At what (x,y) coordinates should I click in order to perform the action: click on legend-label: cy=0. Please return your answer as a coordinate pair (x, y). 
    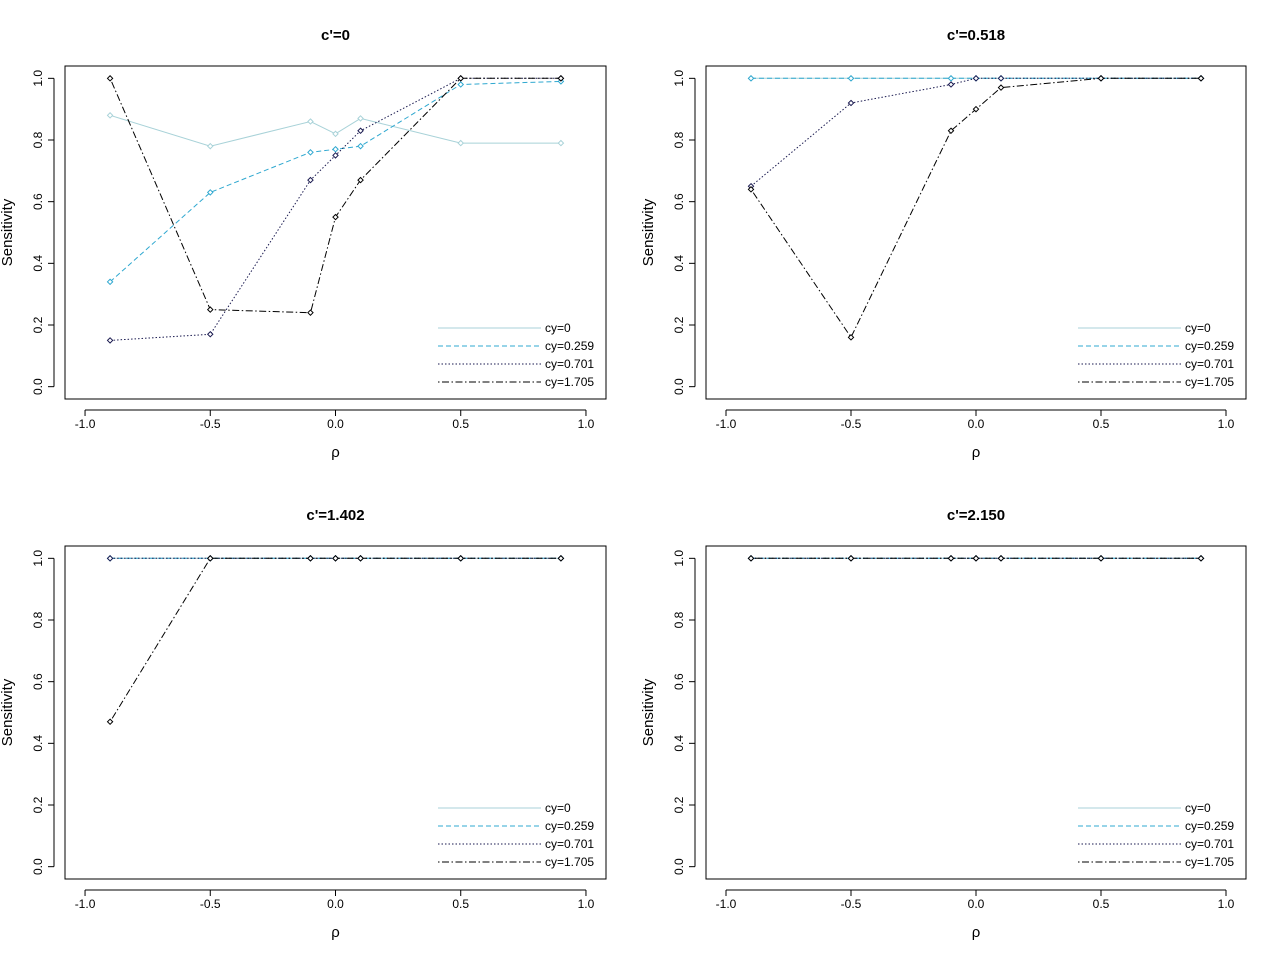
    Looking at the image, I should click on (1198, 808).